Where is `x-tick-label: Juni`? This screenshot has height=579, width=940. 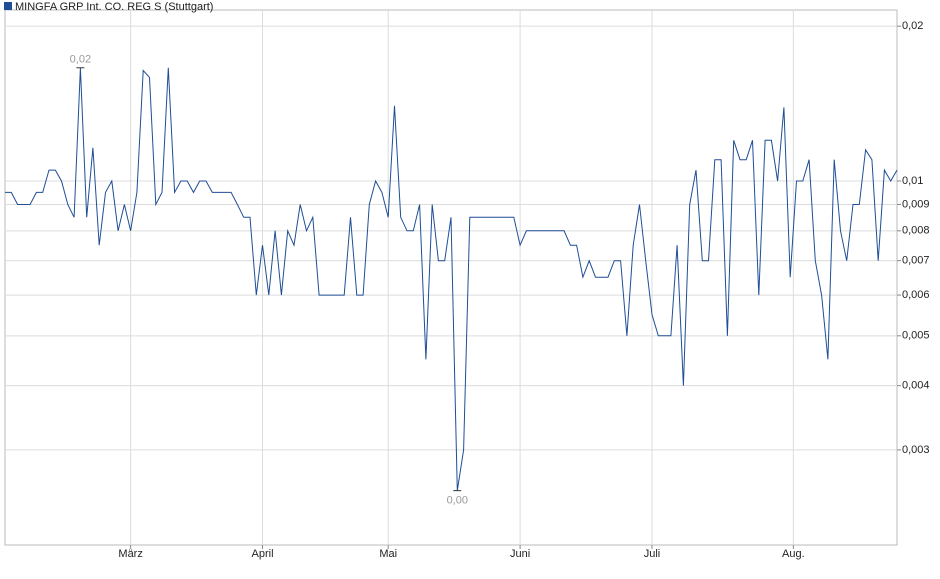
x-tick-label: Juni is located at coordinates (520, 554).